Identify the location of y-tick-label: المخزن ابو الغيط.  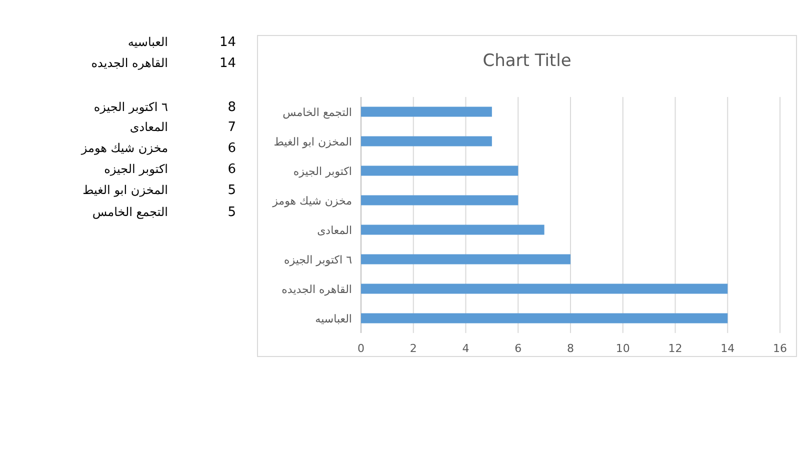
(313, 141).